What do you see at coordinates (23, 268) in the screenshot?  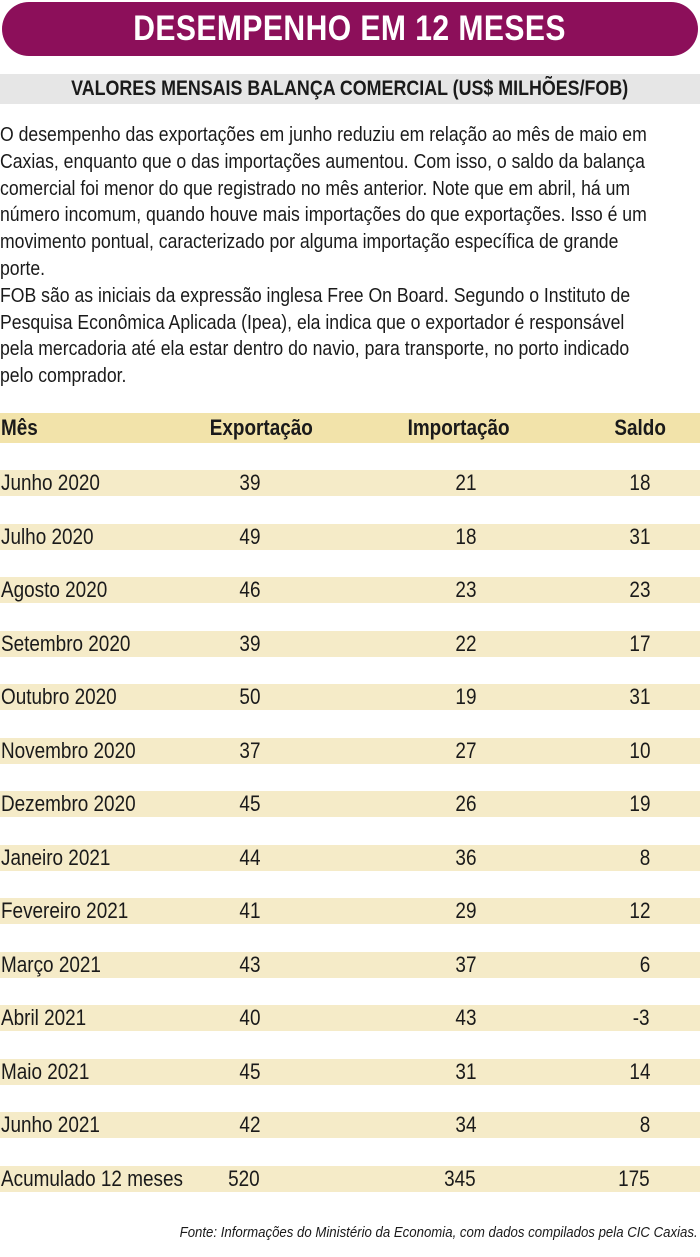 I see `description-line: porte.` at bounding box center [23, 268].